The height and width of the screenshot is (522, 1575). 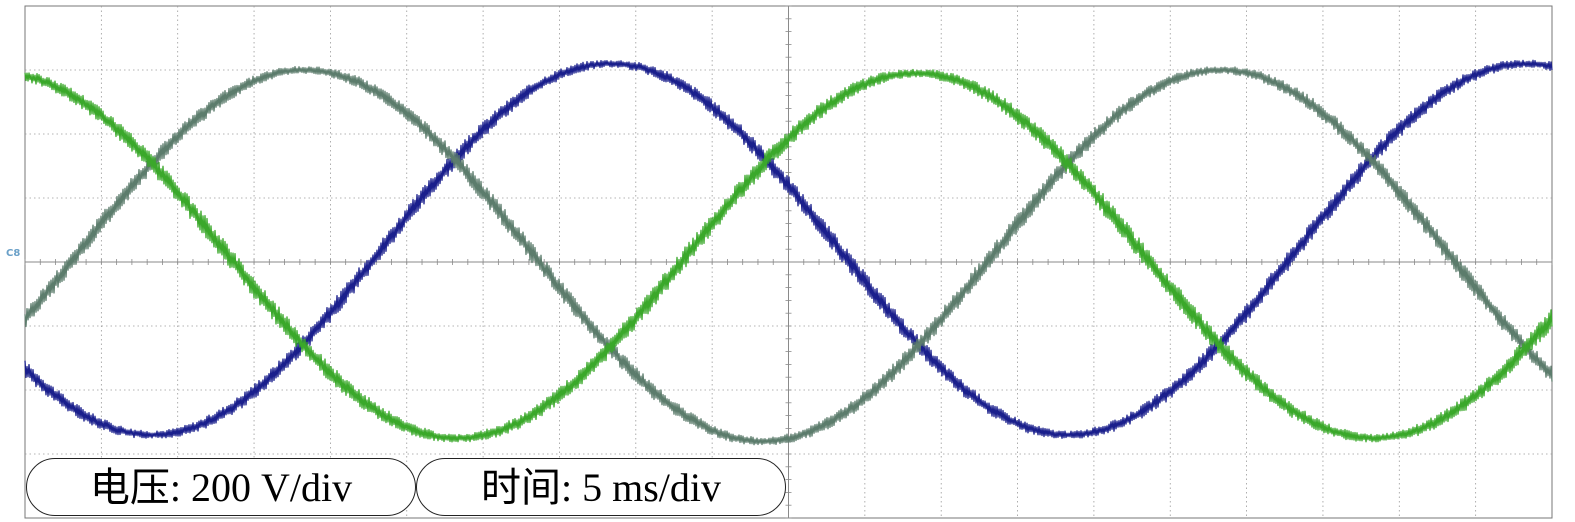 What do you see at coordinates (13, 253) in the screenshot?
I see `channel-marker: C8` at bounding box center [13, 253].